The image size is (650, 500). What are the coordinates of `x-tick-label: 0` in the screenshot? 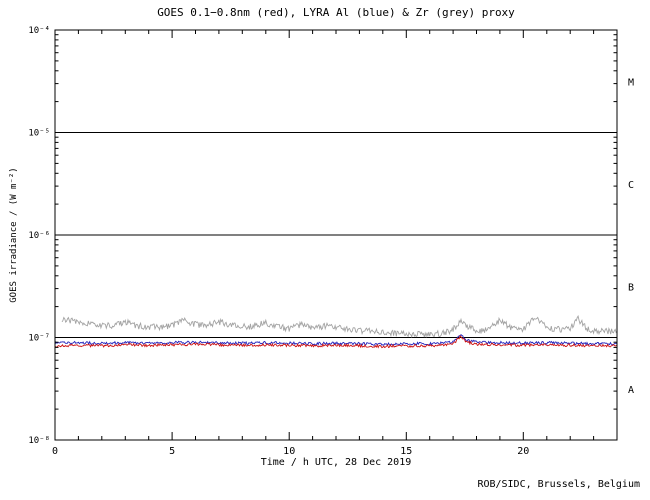 It's located at (55, 451).